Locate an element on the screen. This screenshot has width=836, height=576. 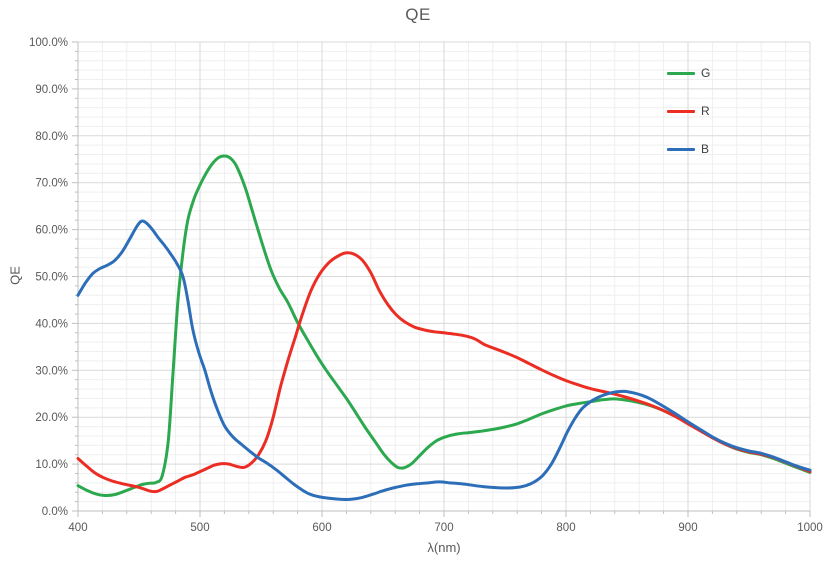
y-tick-label: 20.0% is located at coordinates (51, 418).